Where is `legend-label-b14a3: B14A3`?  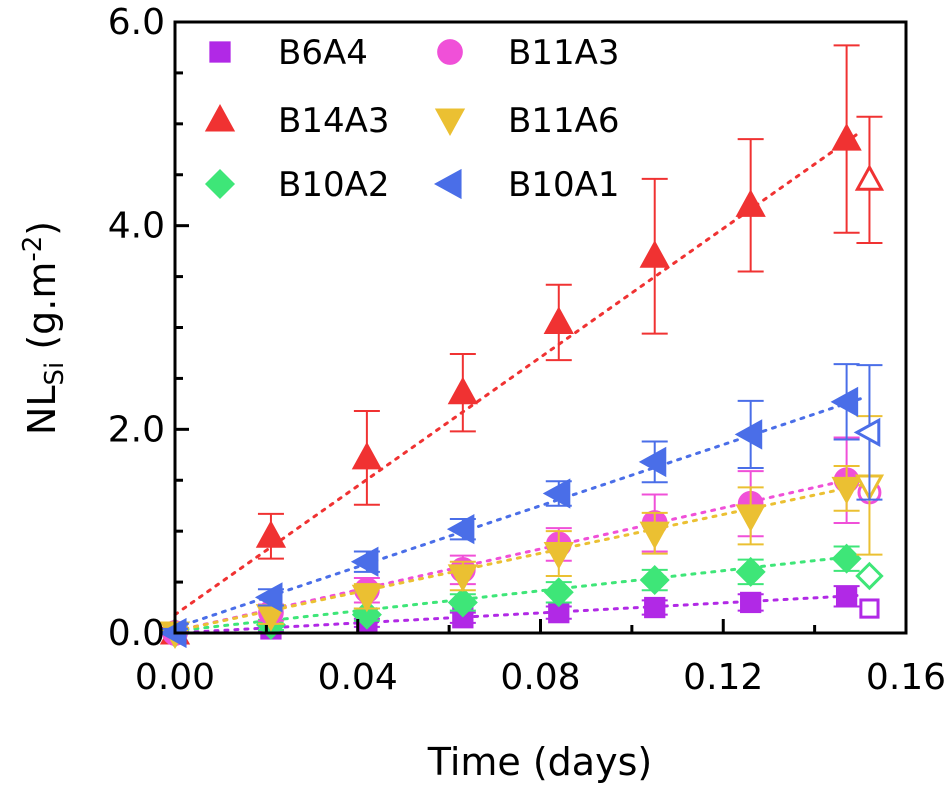
legend-label-b14a3: B14A3 is located at coordinates (333, 121).